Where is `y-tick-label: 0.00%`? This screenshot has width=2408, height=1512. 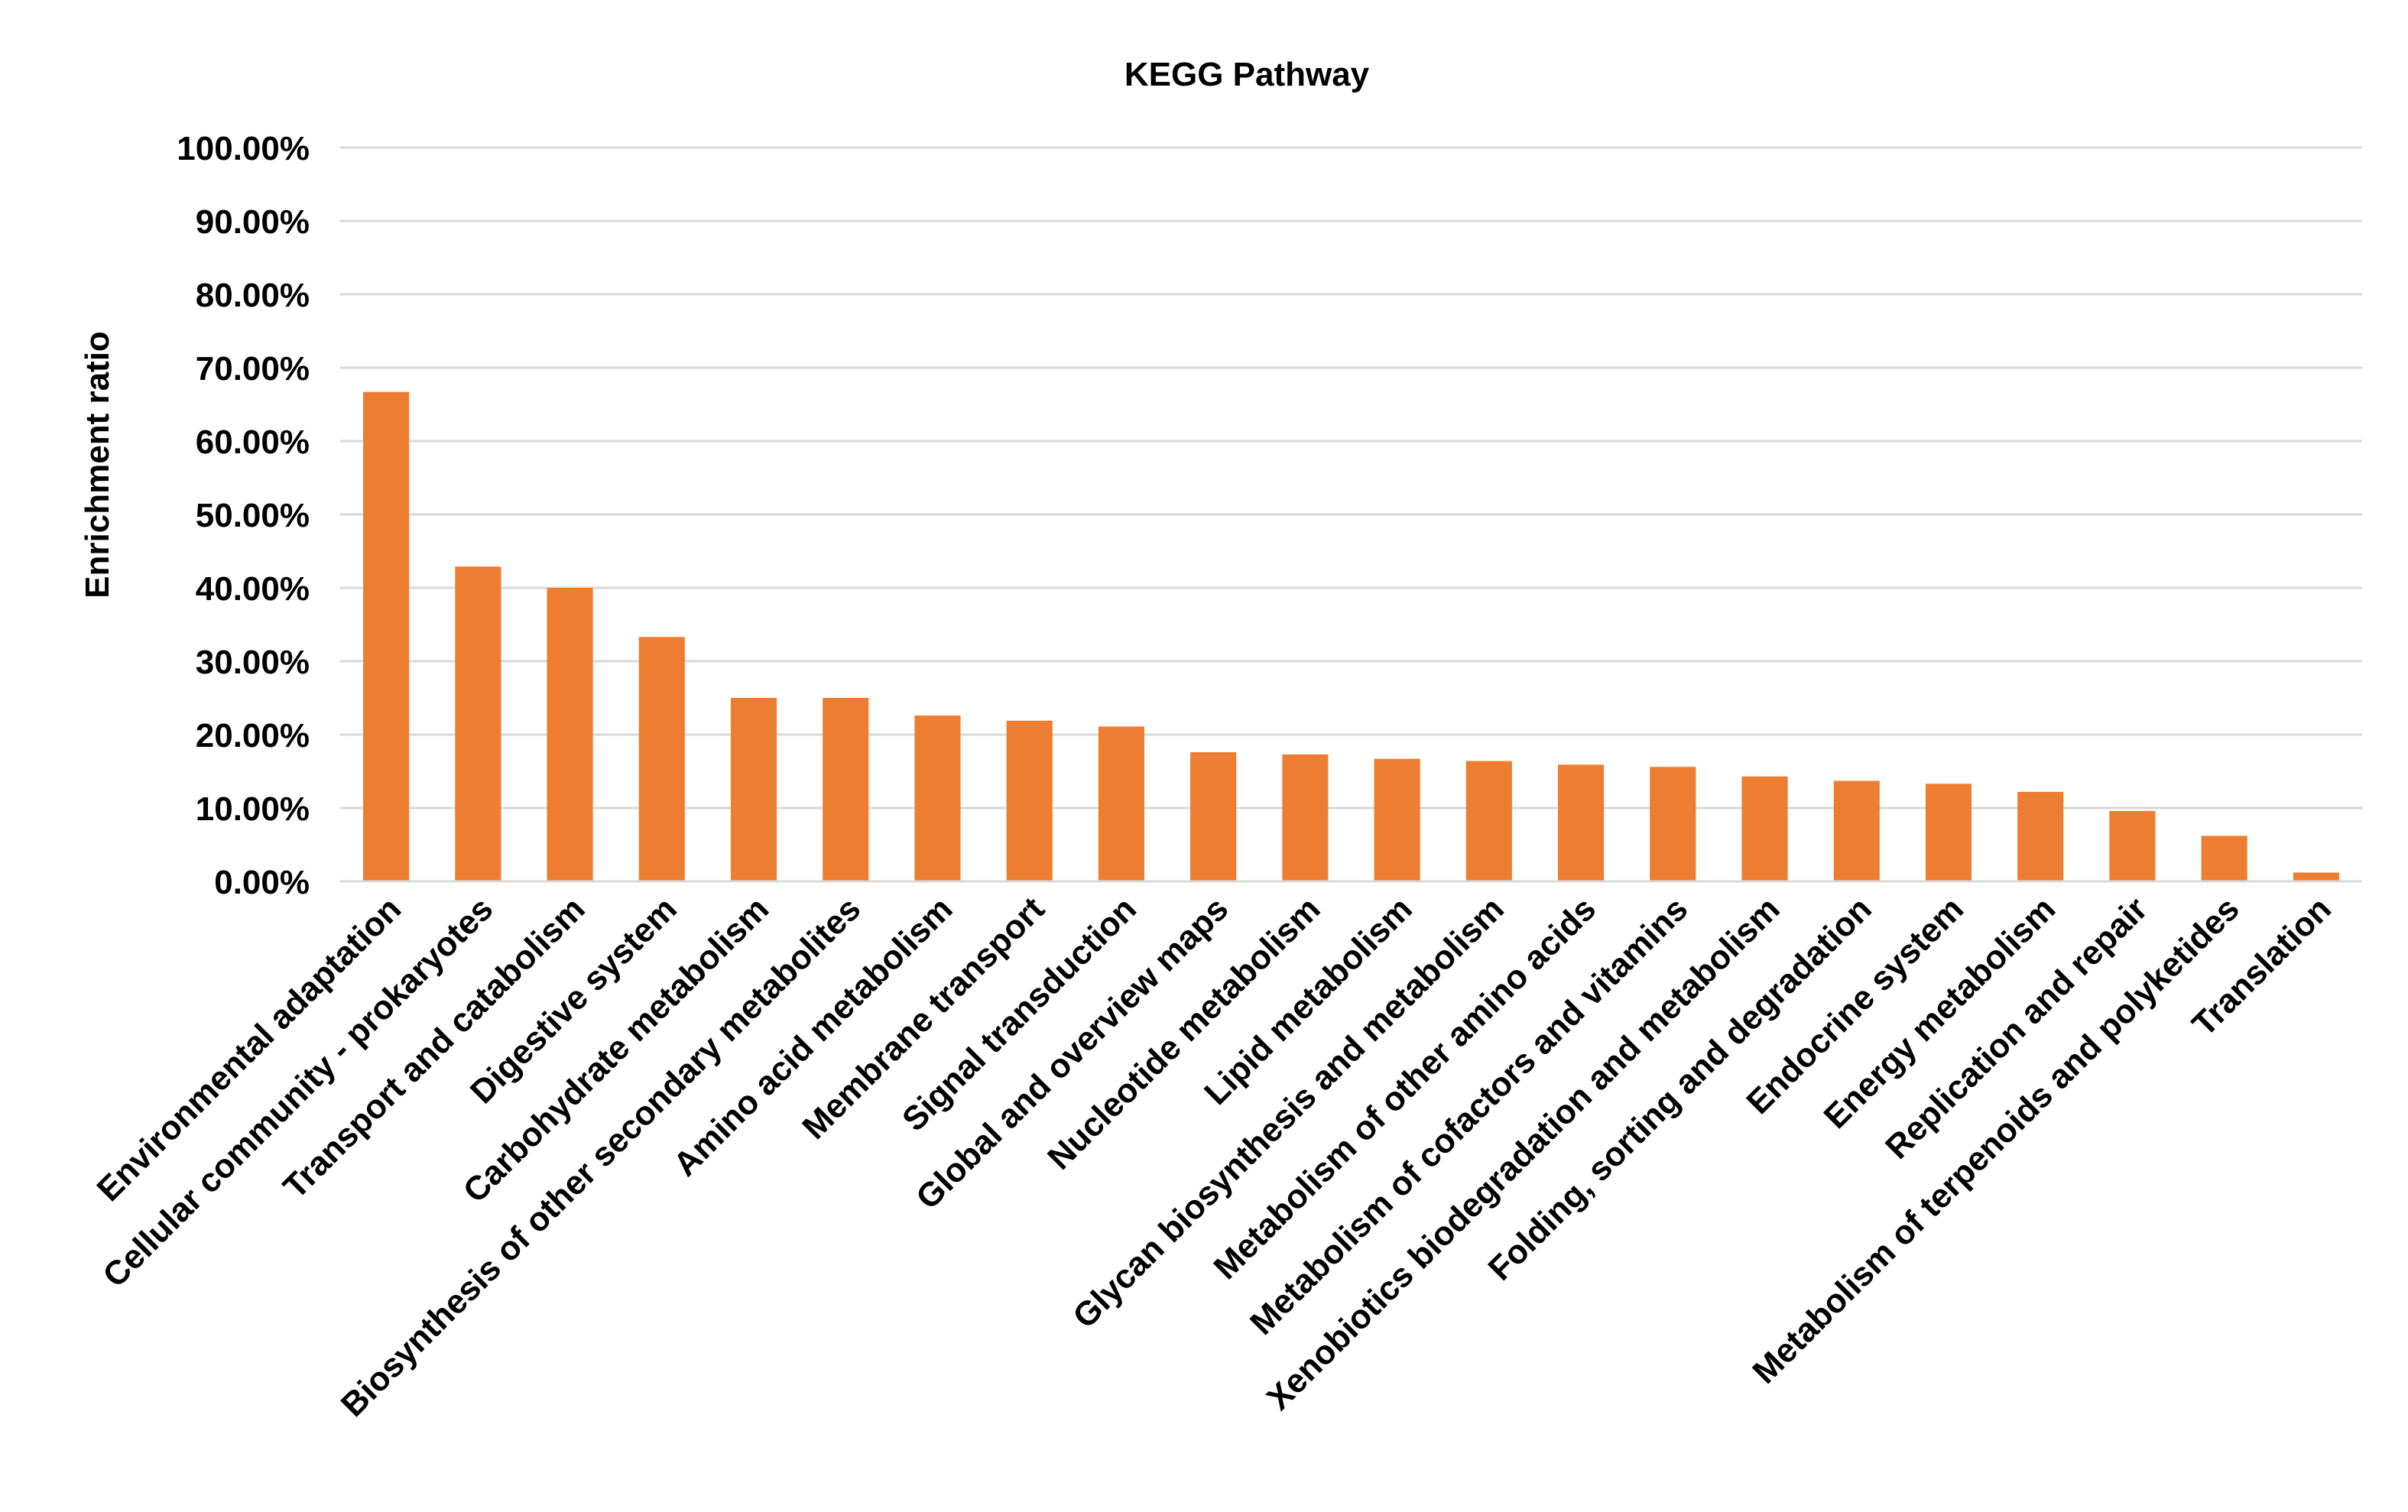 y-tick-label: 0.00% is located at coordinates (262, 882).